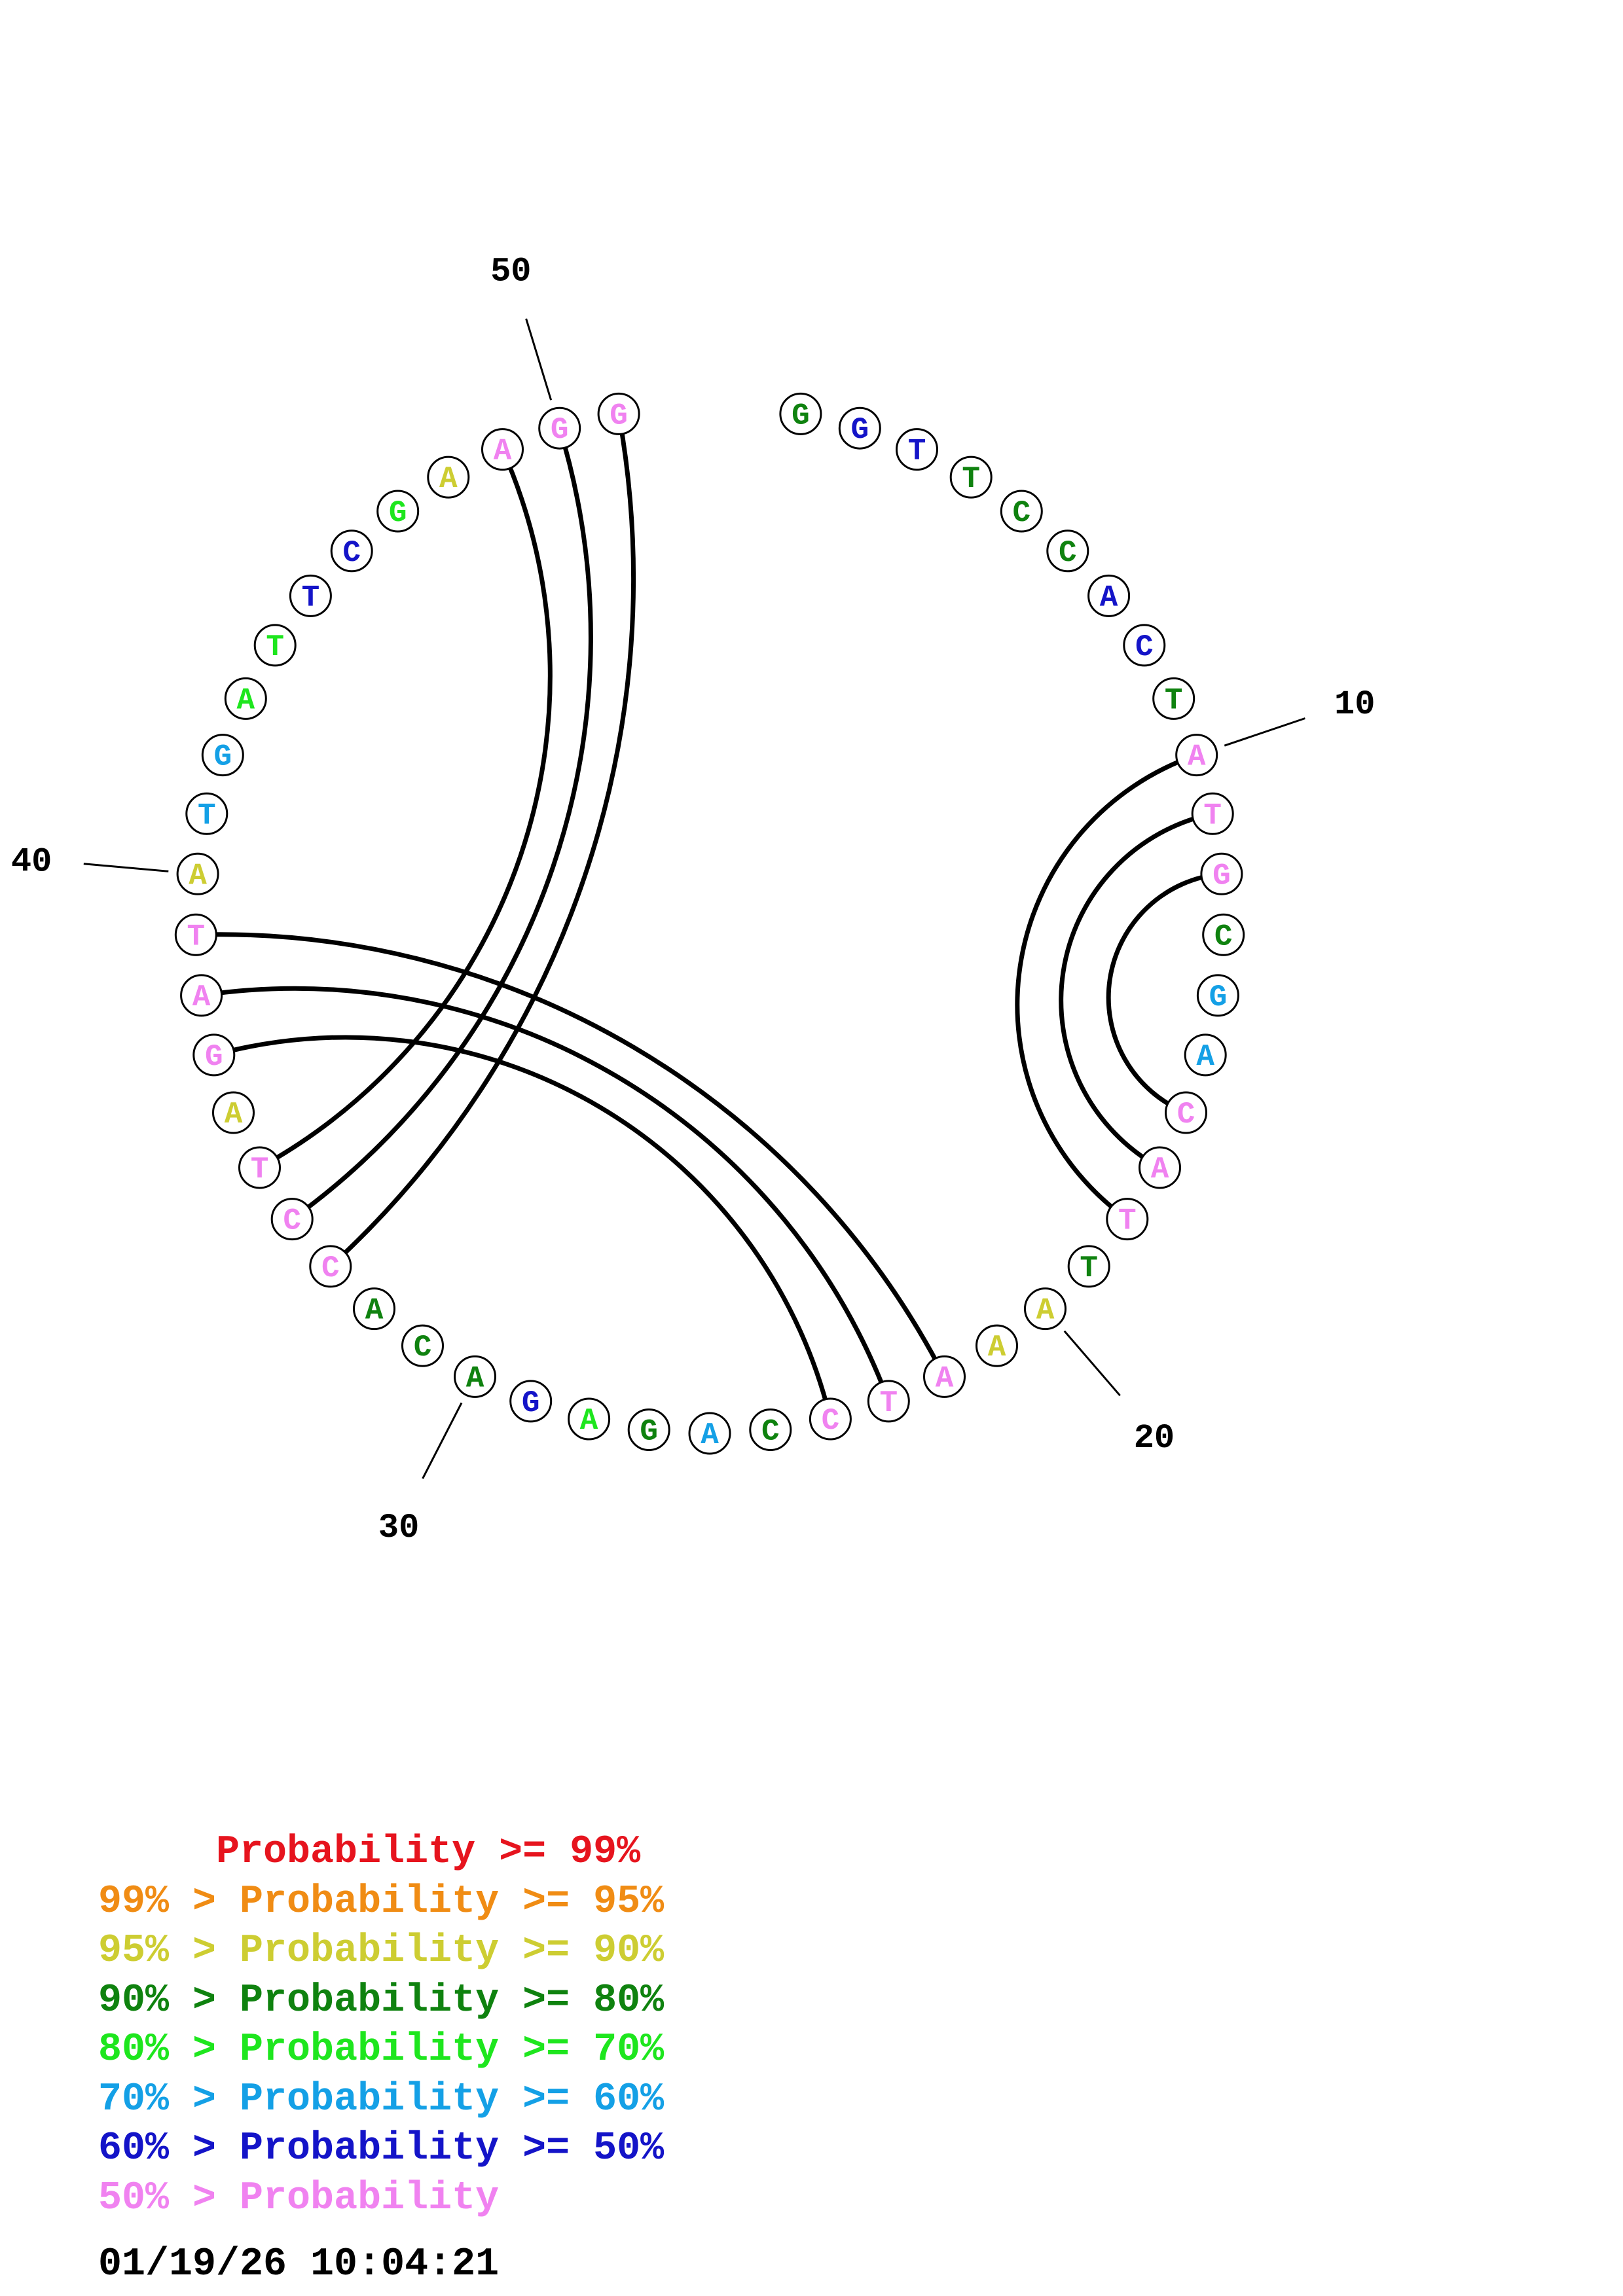 Image resolution: width=1623 pixels, height=2296 pixels. Describe the element at coordinates (997, 1346) in the screenshot. I see `nucleotide-21: A` at that location.